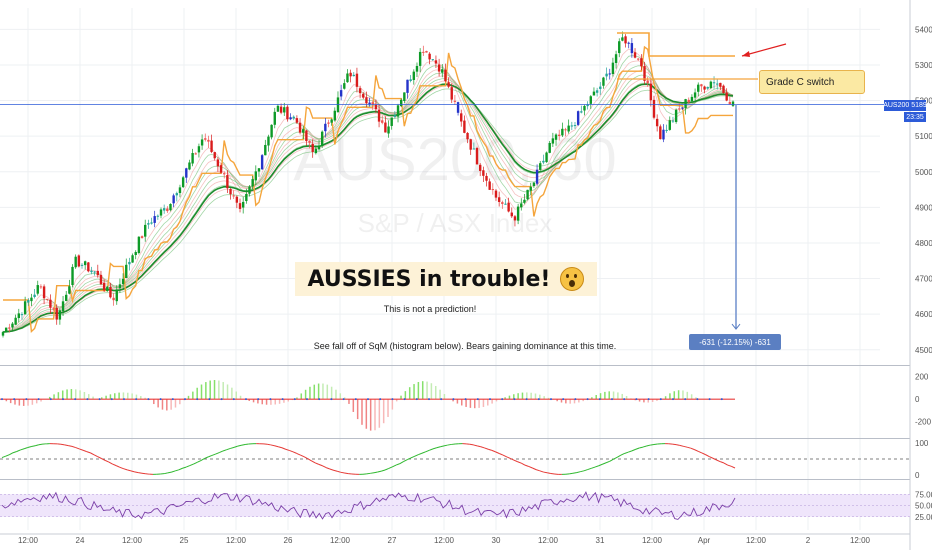  What do you see at coordinates (923, 506) in the screenshot?
I see `rsi-tick-1: 50.00` at bounding box center [923, 506].